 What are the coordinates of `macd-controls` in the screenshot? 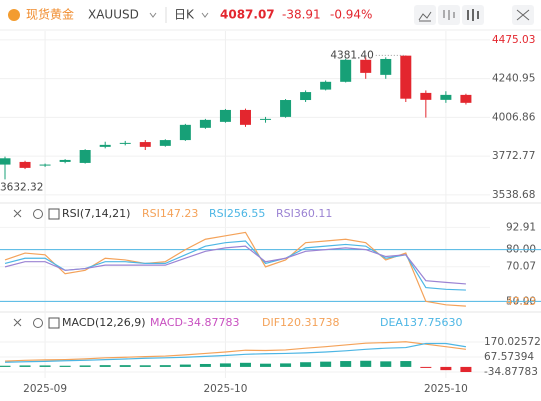 It's located at (28, 323).